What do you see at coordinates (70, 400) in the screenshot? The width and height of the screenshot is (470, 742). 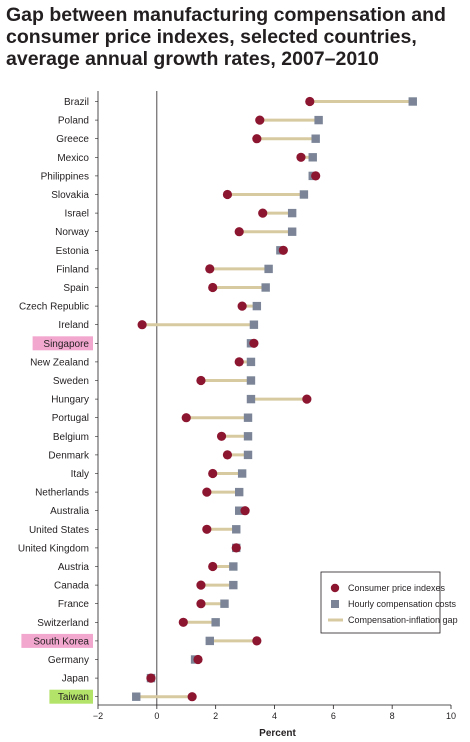 I see `category-label: Hungary` at bounding box center [70, 400].